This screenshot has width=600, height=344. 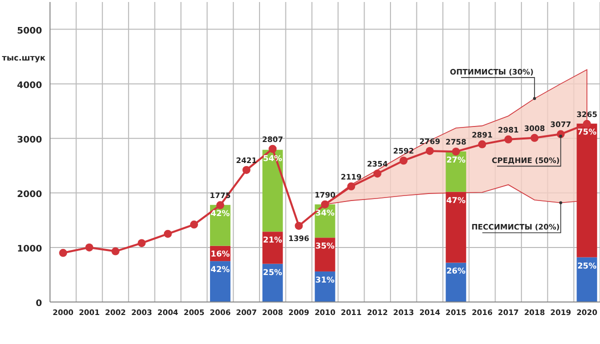 I want to click on y-tick-label: 0, so click(x=39, y=304).